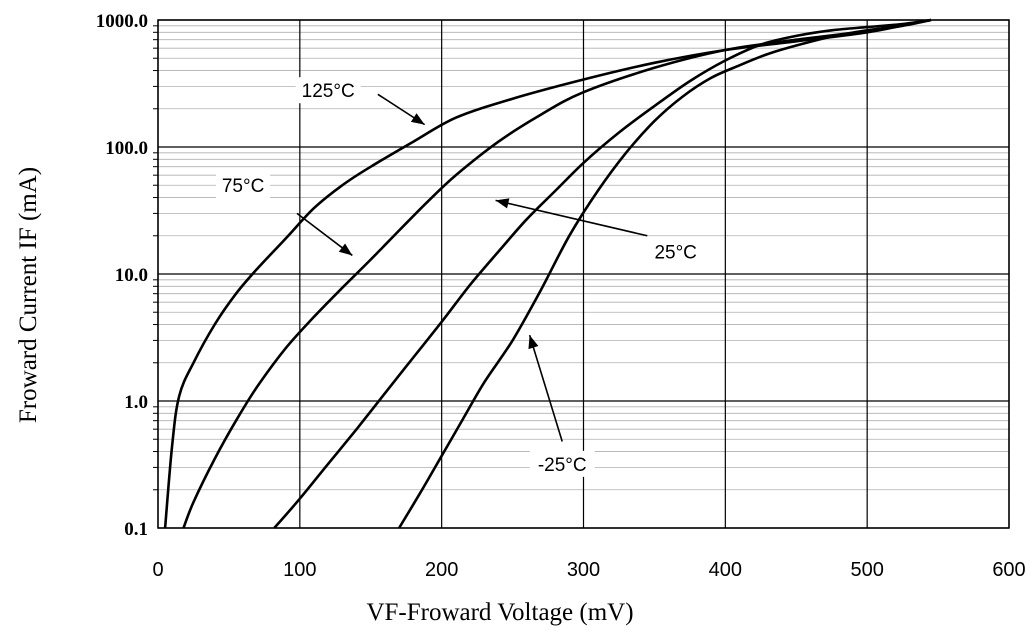  I want to click on annotation-arrowhead--25c, so click(533, 342).